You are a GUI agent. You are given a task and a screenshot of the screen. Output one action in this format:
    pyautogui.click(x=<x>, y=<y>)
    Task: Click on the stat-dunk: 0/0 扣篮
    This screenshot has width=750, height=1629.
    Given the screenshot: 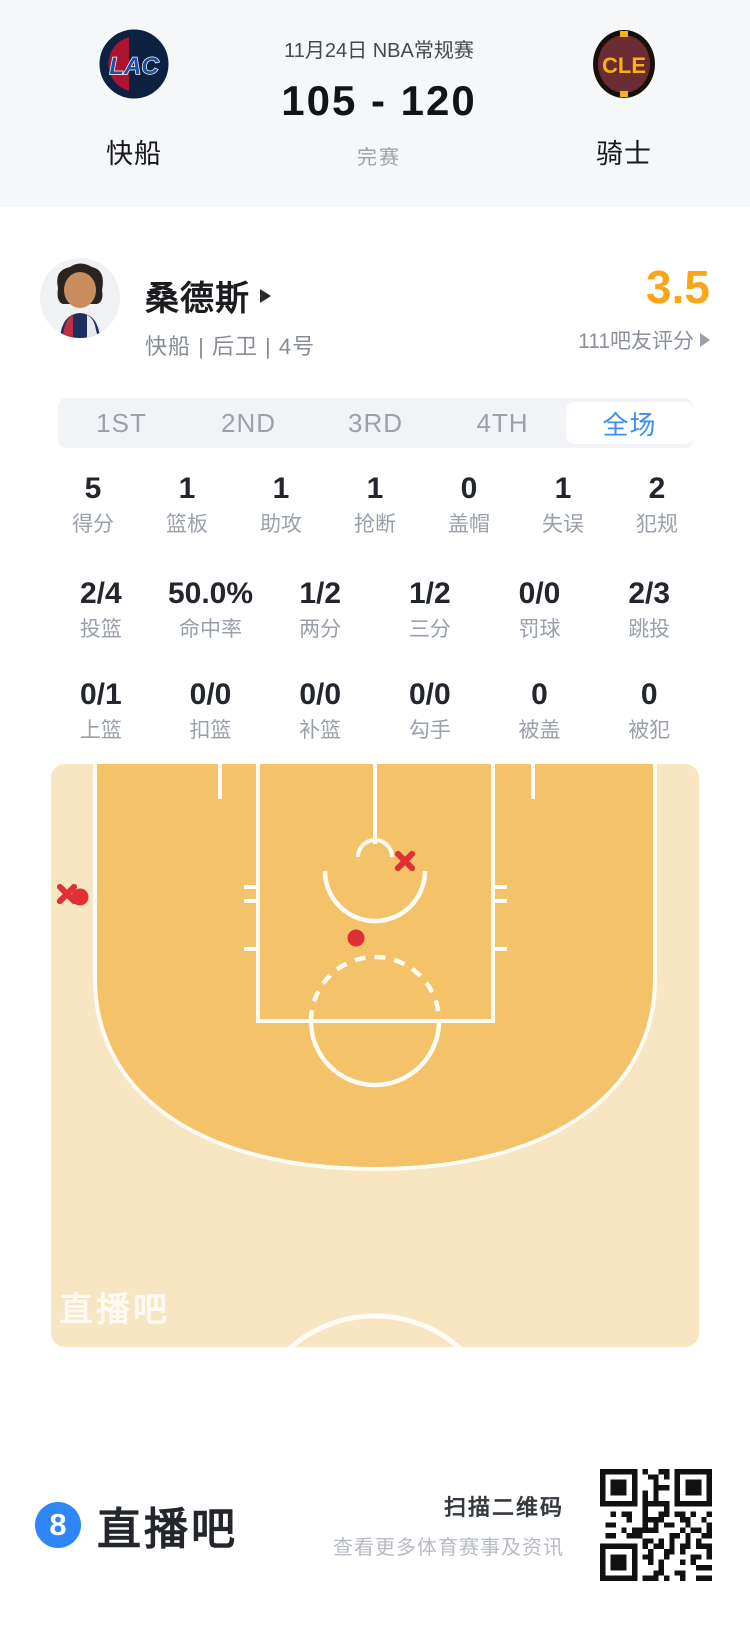 What is the action you would take?
    pyautogui.click(x=211, y=710)
    